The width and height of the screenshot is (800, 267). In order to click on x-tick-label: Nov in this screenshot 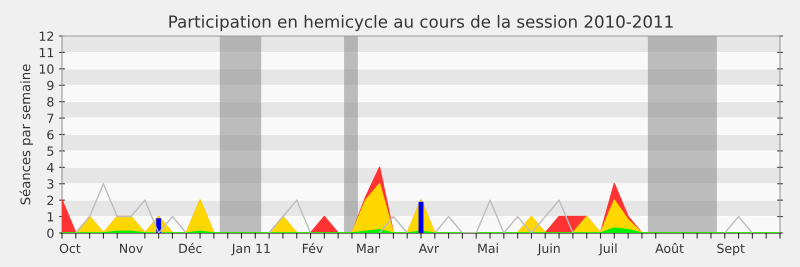, I will do `click(131, 249)`.